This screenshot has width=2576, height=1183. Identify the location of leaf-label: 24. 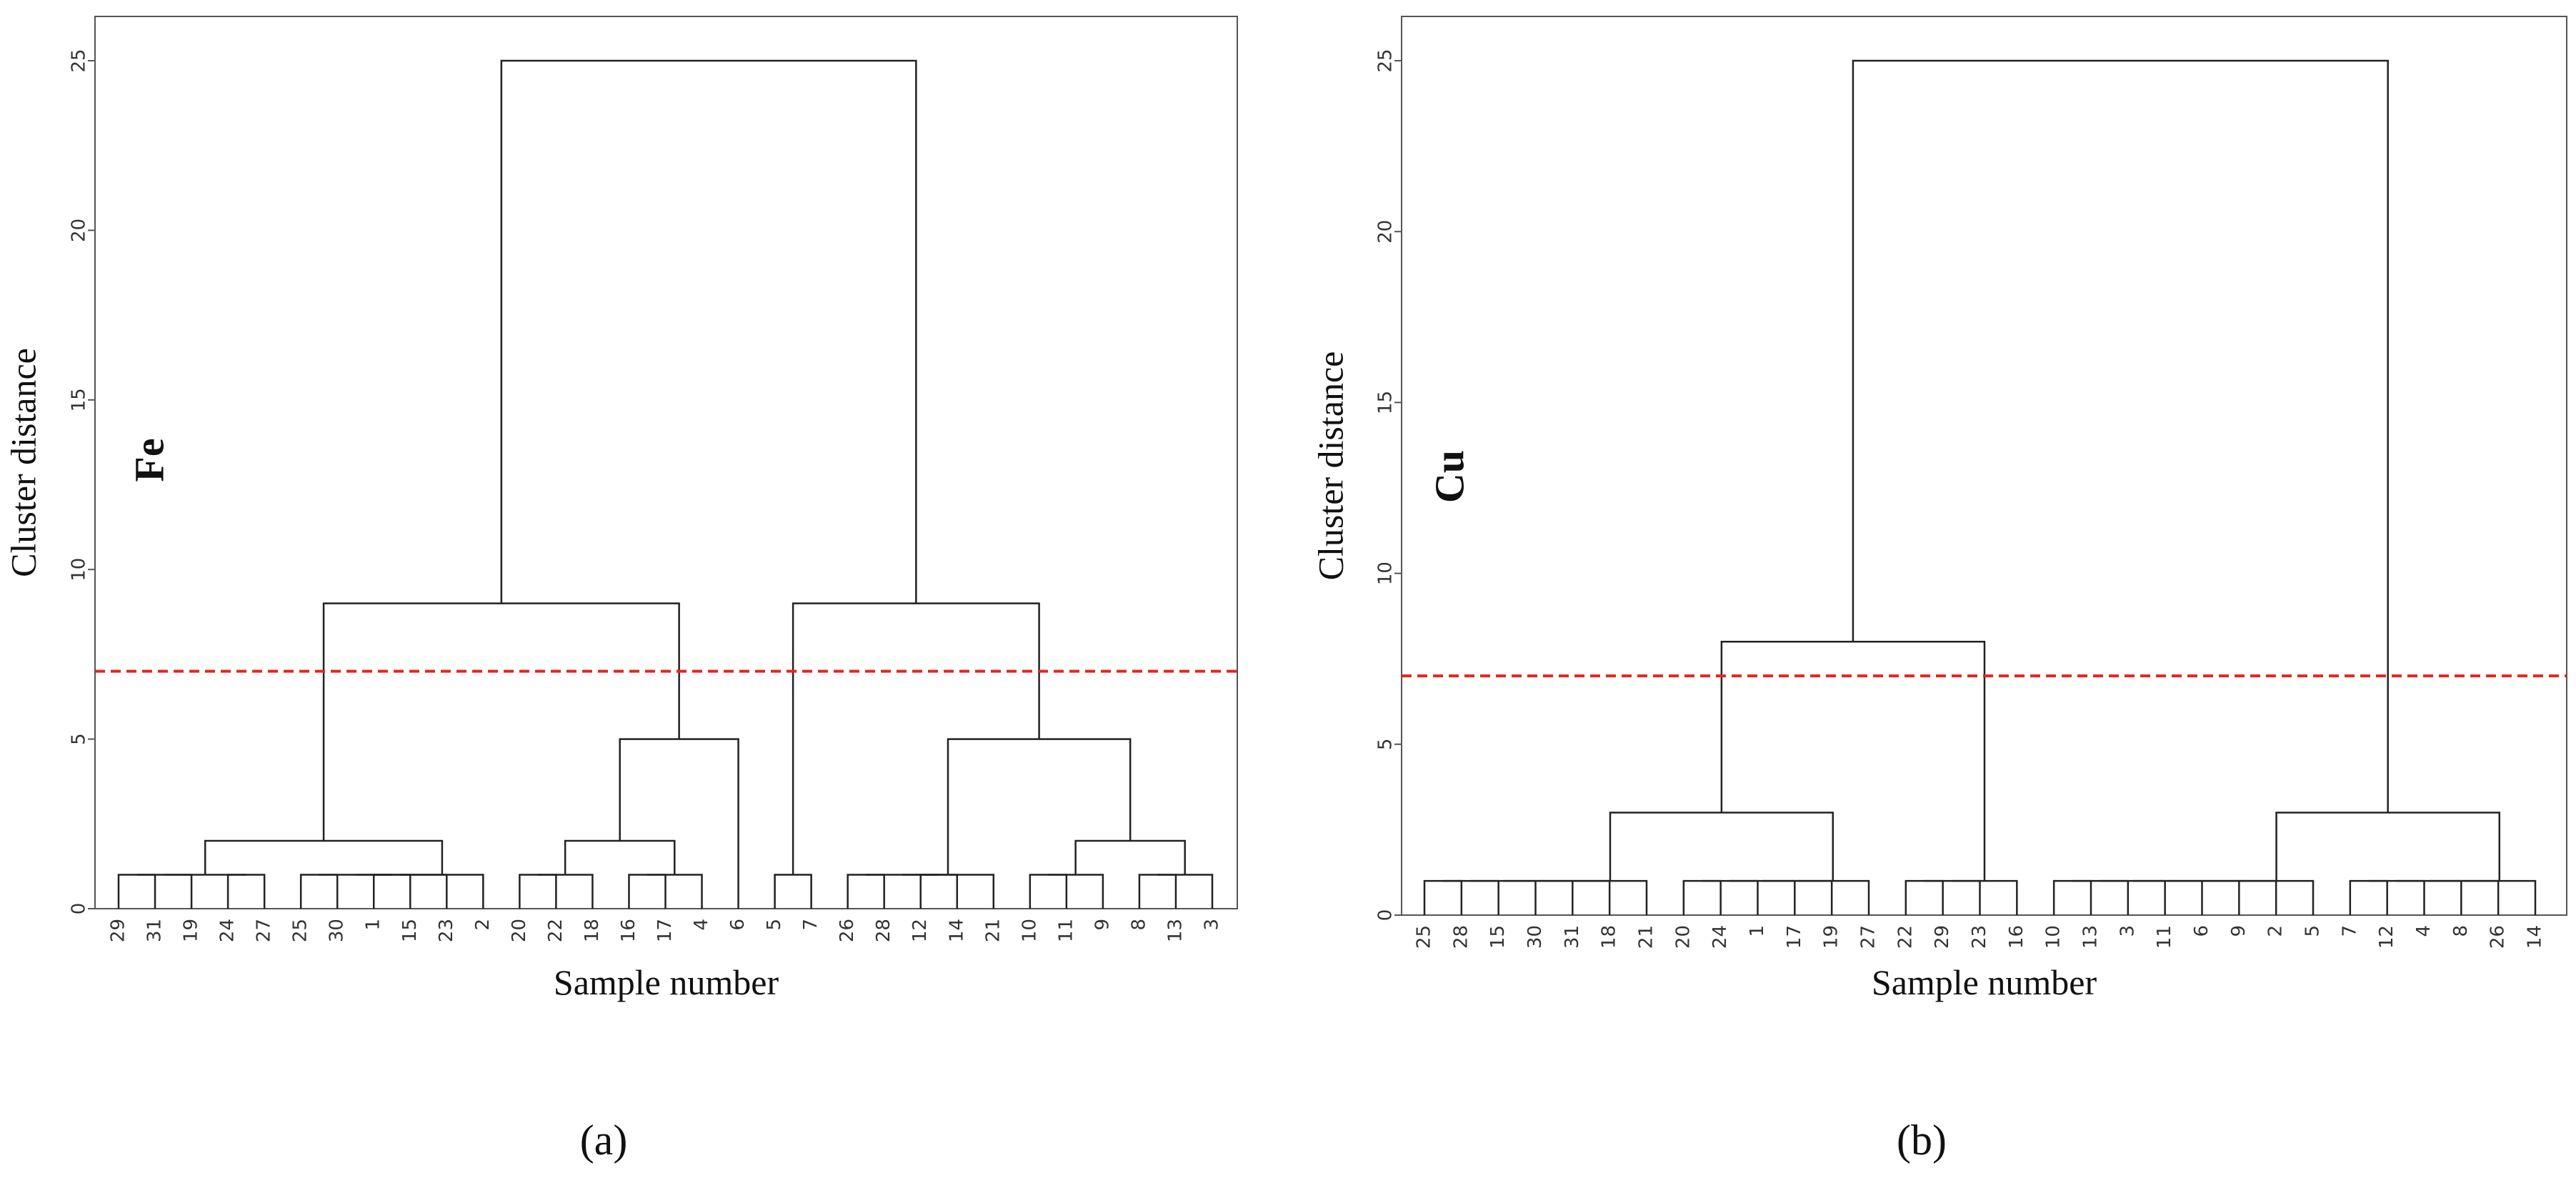
(1720, 937).